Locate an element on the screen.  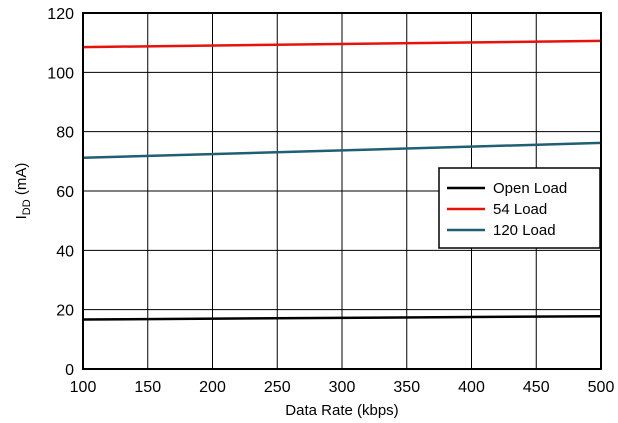
y-axis-title-main: I is located at coordinates (21, 217).